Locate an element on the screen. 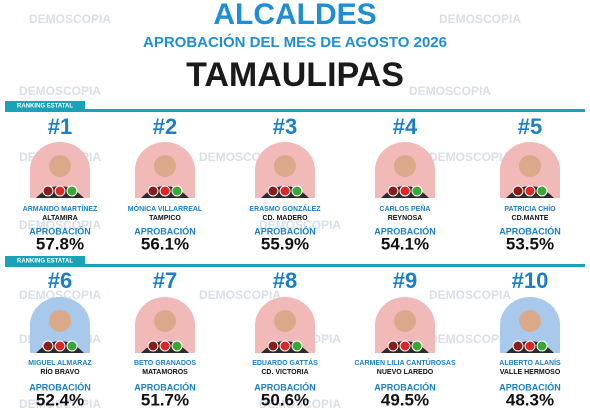 This screenshot has width=590, height=410. rank: #5 is located at coordinates (530, 126).